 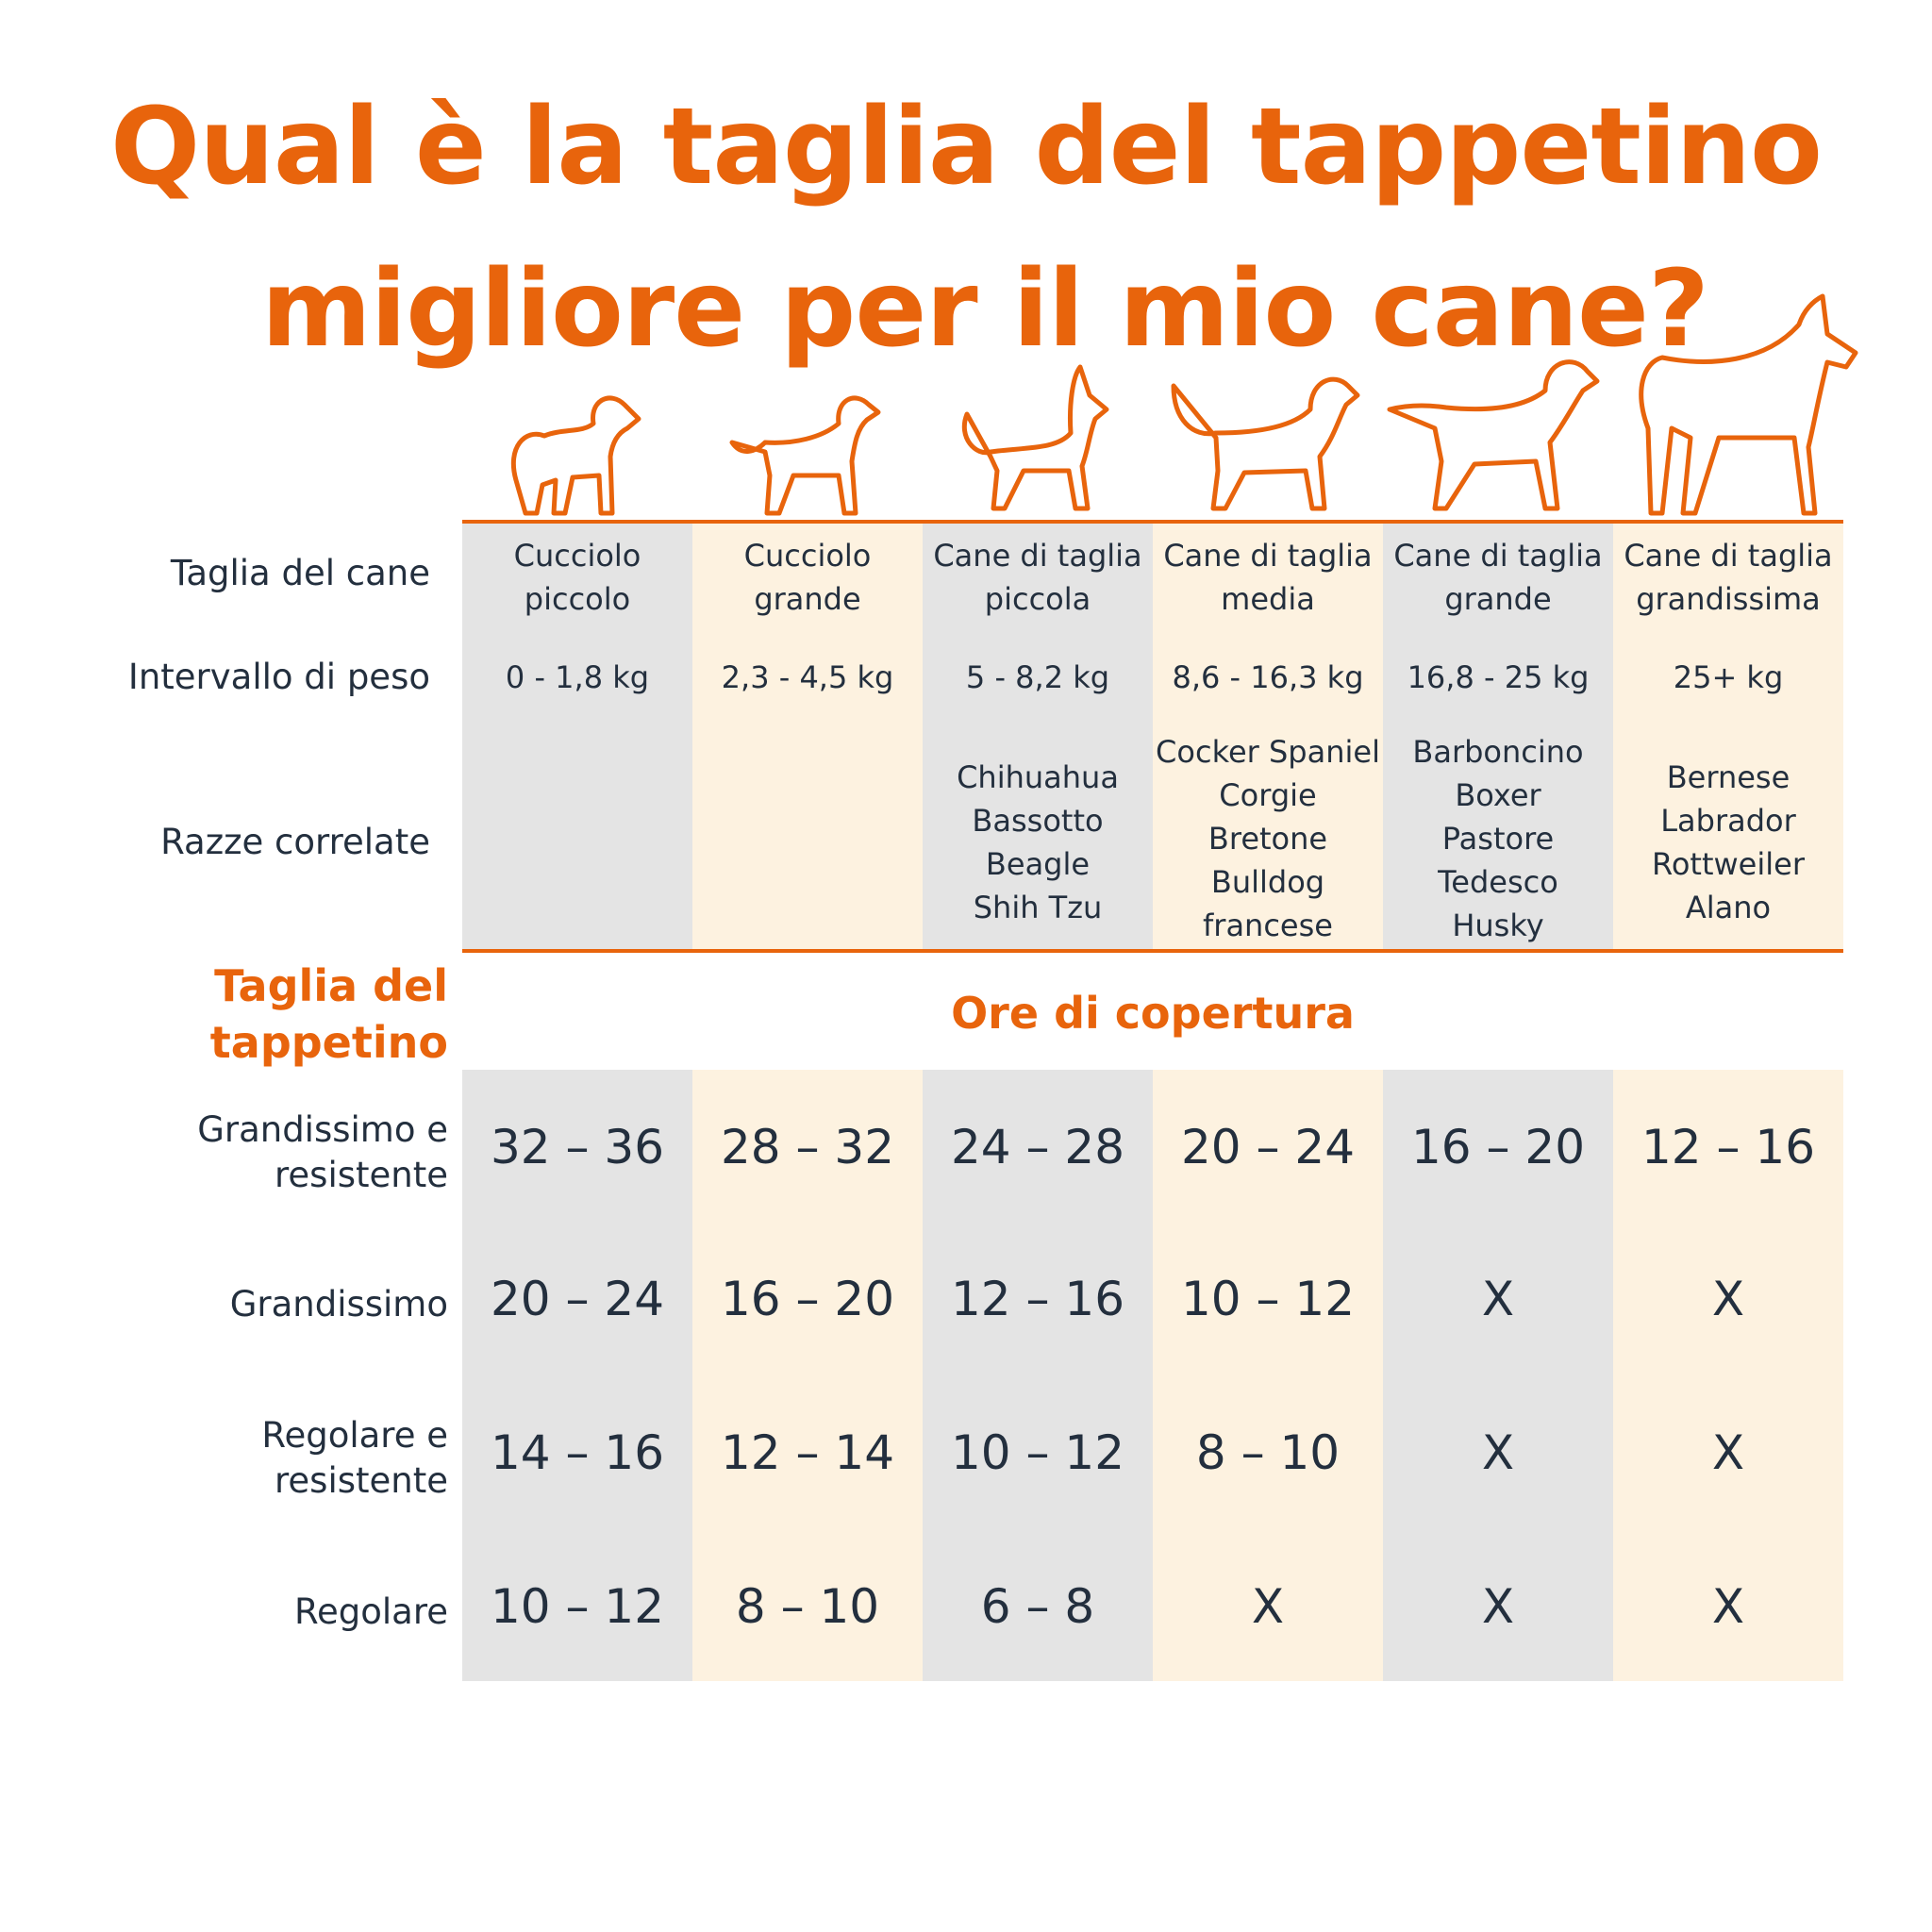 I want to click on breed-name: Pastore, so click(x=1498, y=839).